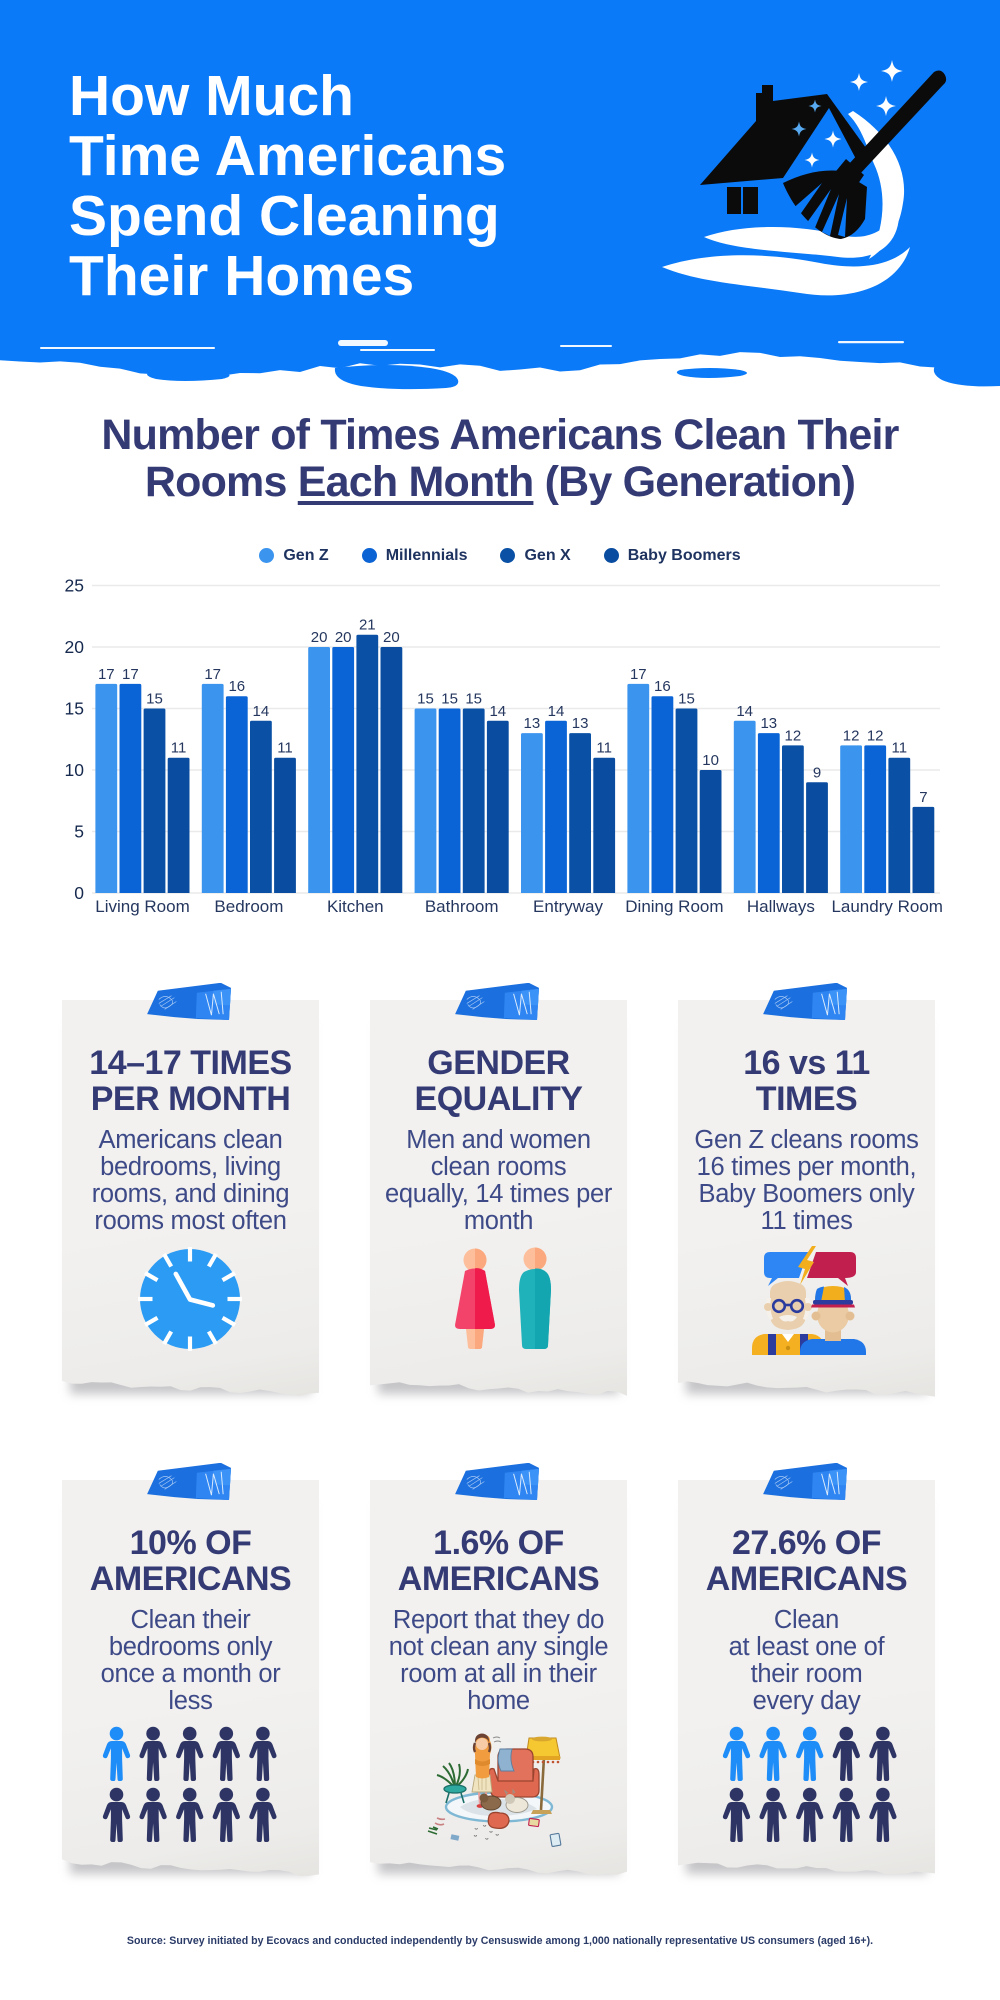 This screenshot has width=1000, height=2000. Describe the element at coordinates (248, 906) in the screenshot. I see `svg-text: Bedroom` at that location.